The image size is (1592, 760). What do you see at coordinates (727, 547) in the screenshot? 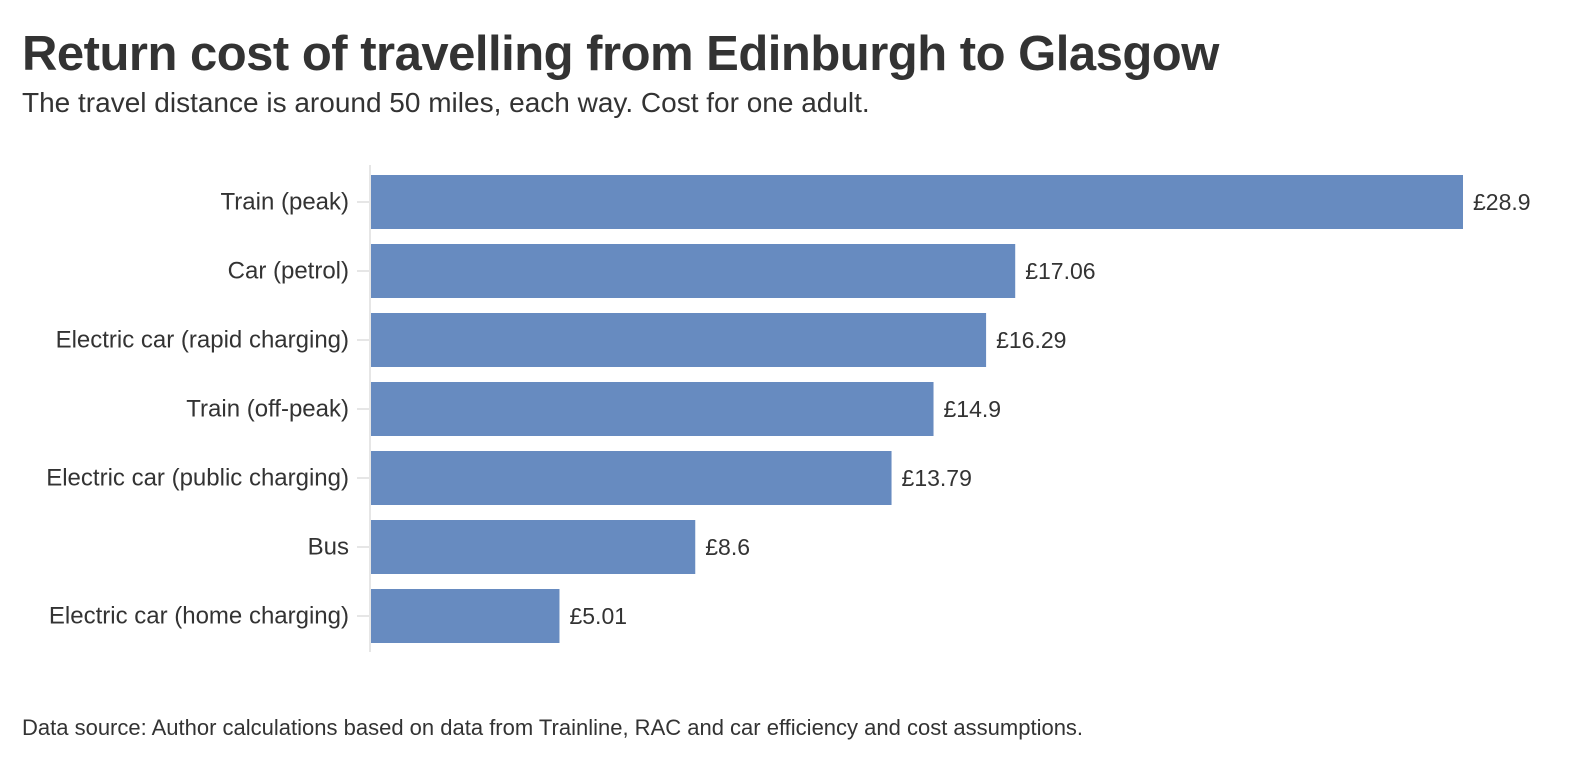
I see `bar-value-label: £8.6` at bounding box center [727, 547].